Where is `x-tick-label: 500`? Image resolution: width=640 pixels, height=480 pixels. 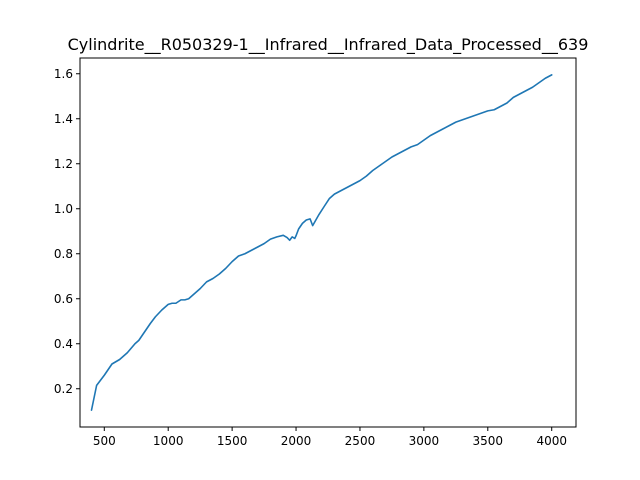
x-tick-label: 500 is located at coordinates (104, 441).